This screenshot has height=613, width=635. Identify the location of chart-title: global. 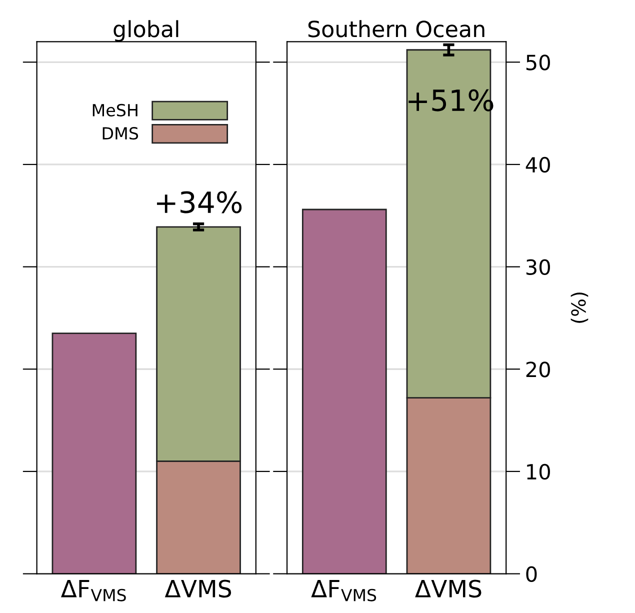
(146, 31).